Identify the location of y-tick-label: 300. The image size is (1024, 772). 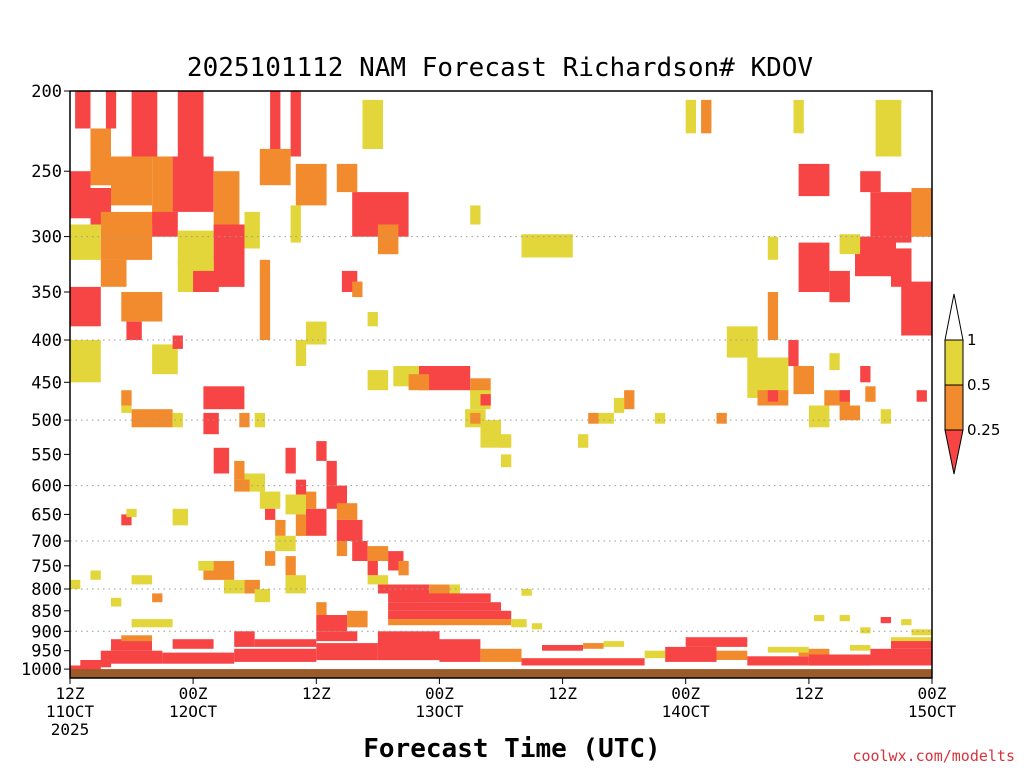
(46, 238).